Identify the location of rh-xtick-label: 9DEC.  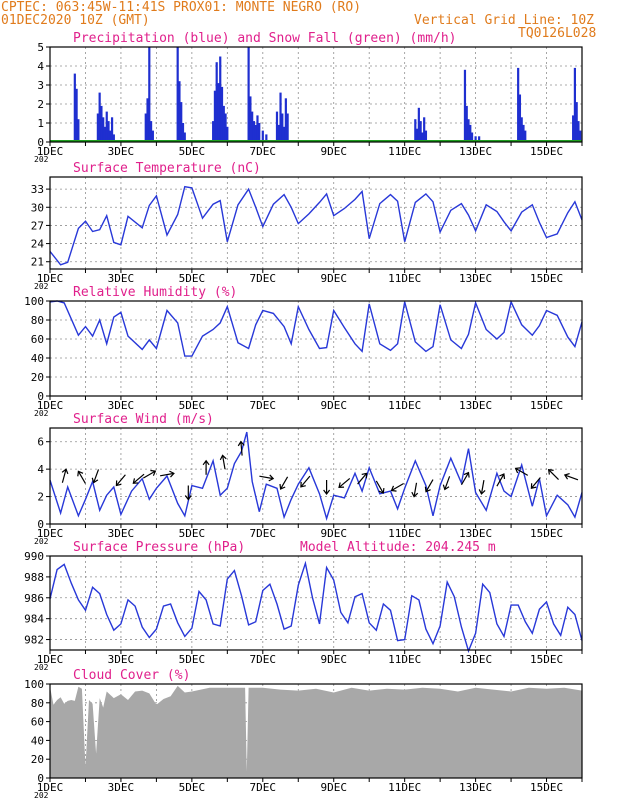
(333, 405).